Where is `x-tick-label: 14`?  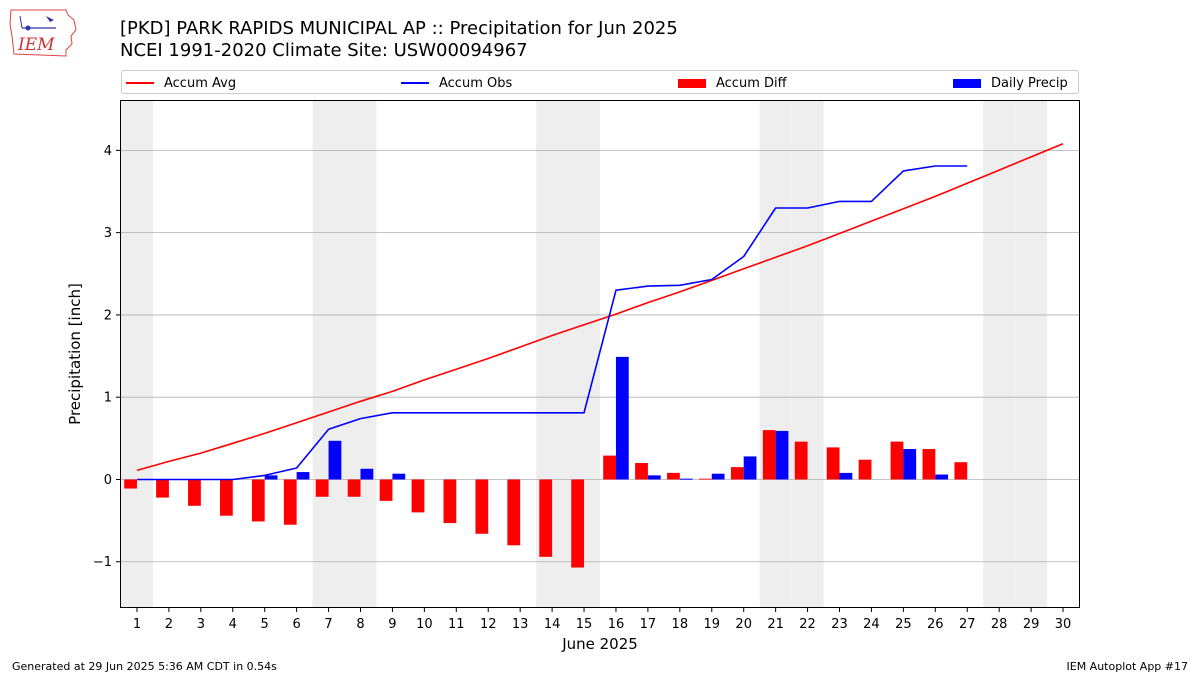 x-tick-label: 14 is located at coordinates (552, 624).